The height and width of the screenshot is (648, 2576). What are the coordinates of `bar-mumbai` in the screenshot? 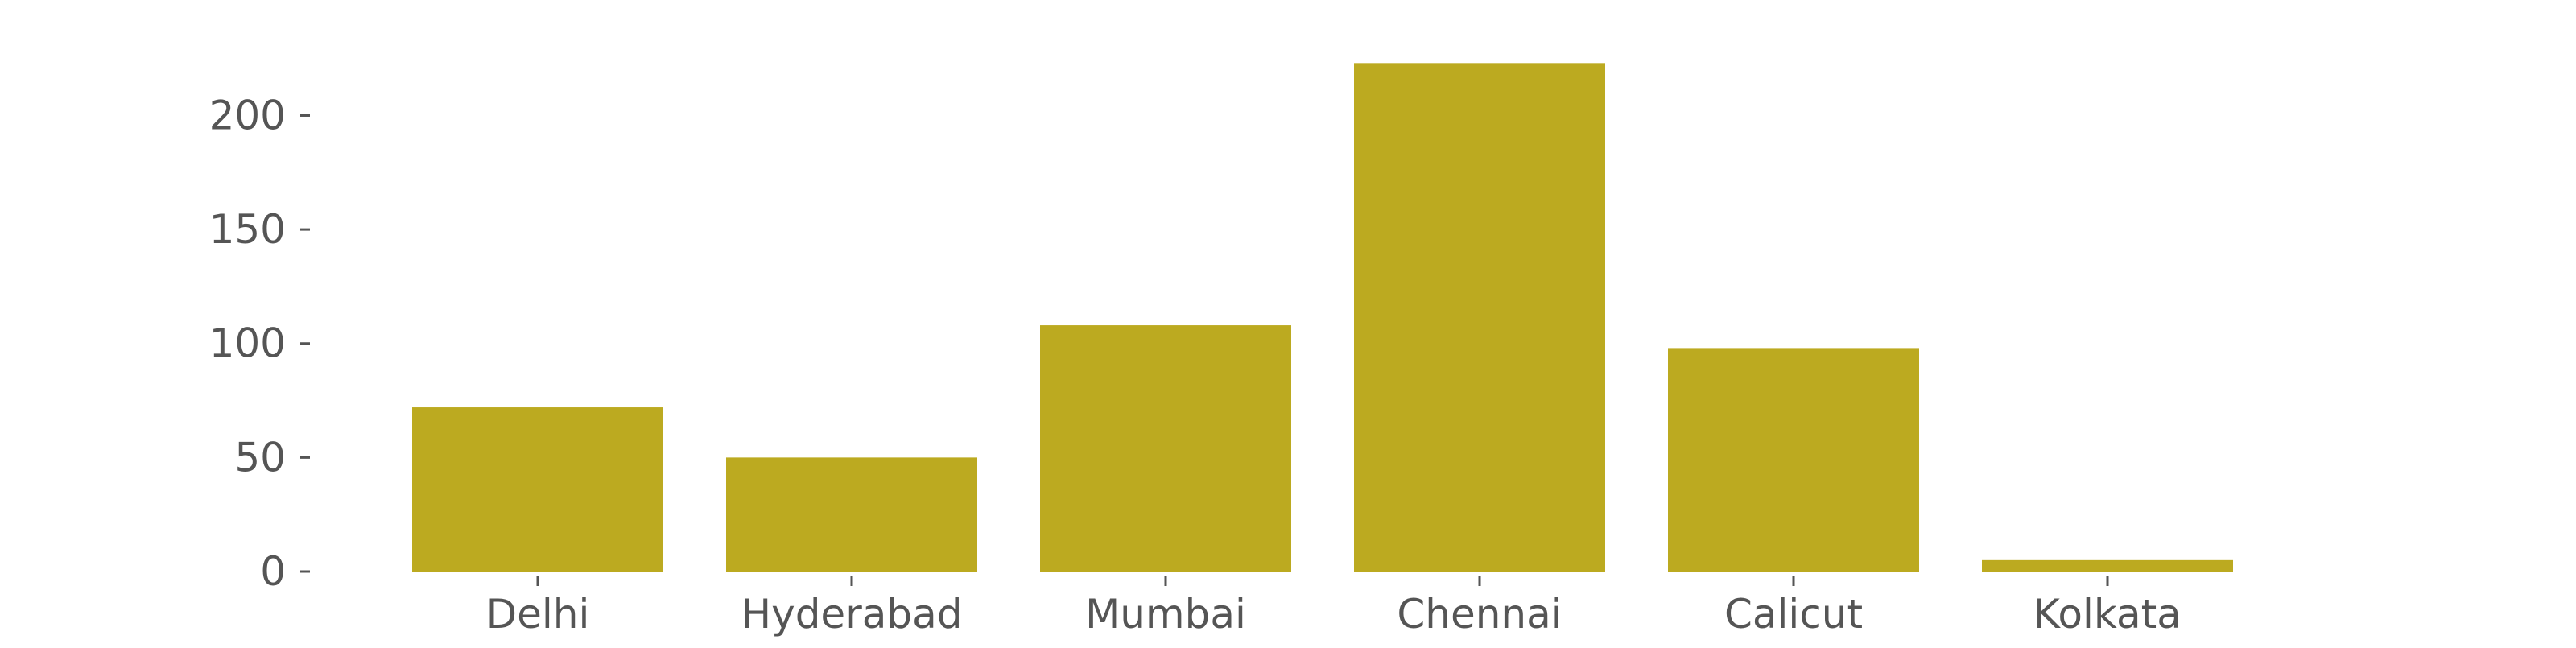 It's located at (1165, 448).